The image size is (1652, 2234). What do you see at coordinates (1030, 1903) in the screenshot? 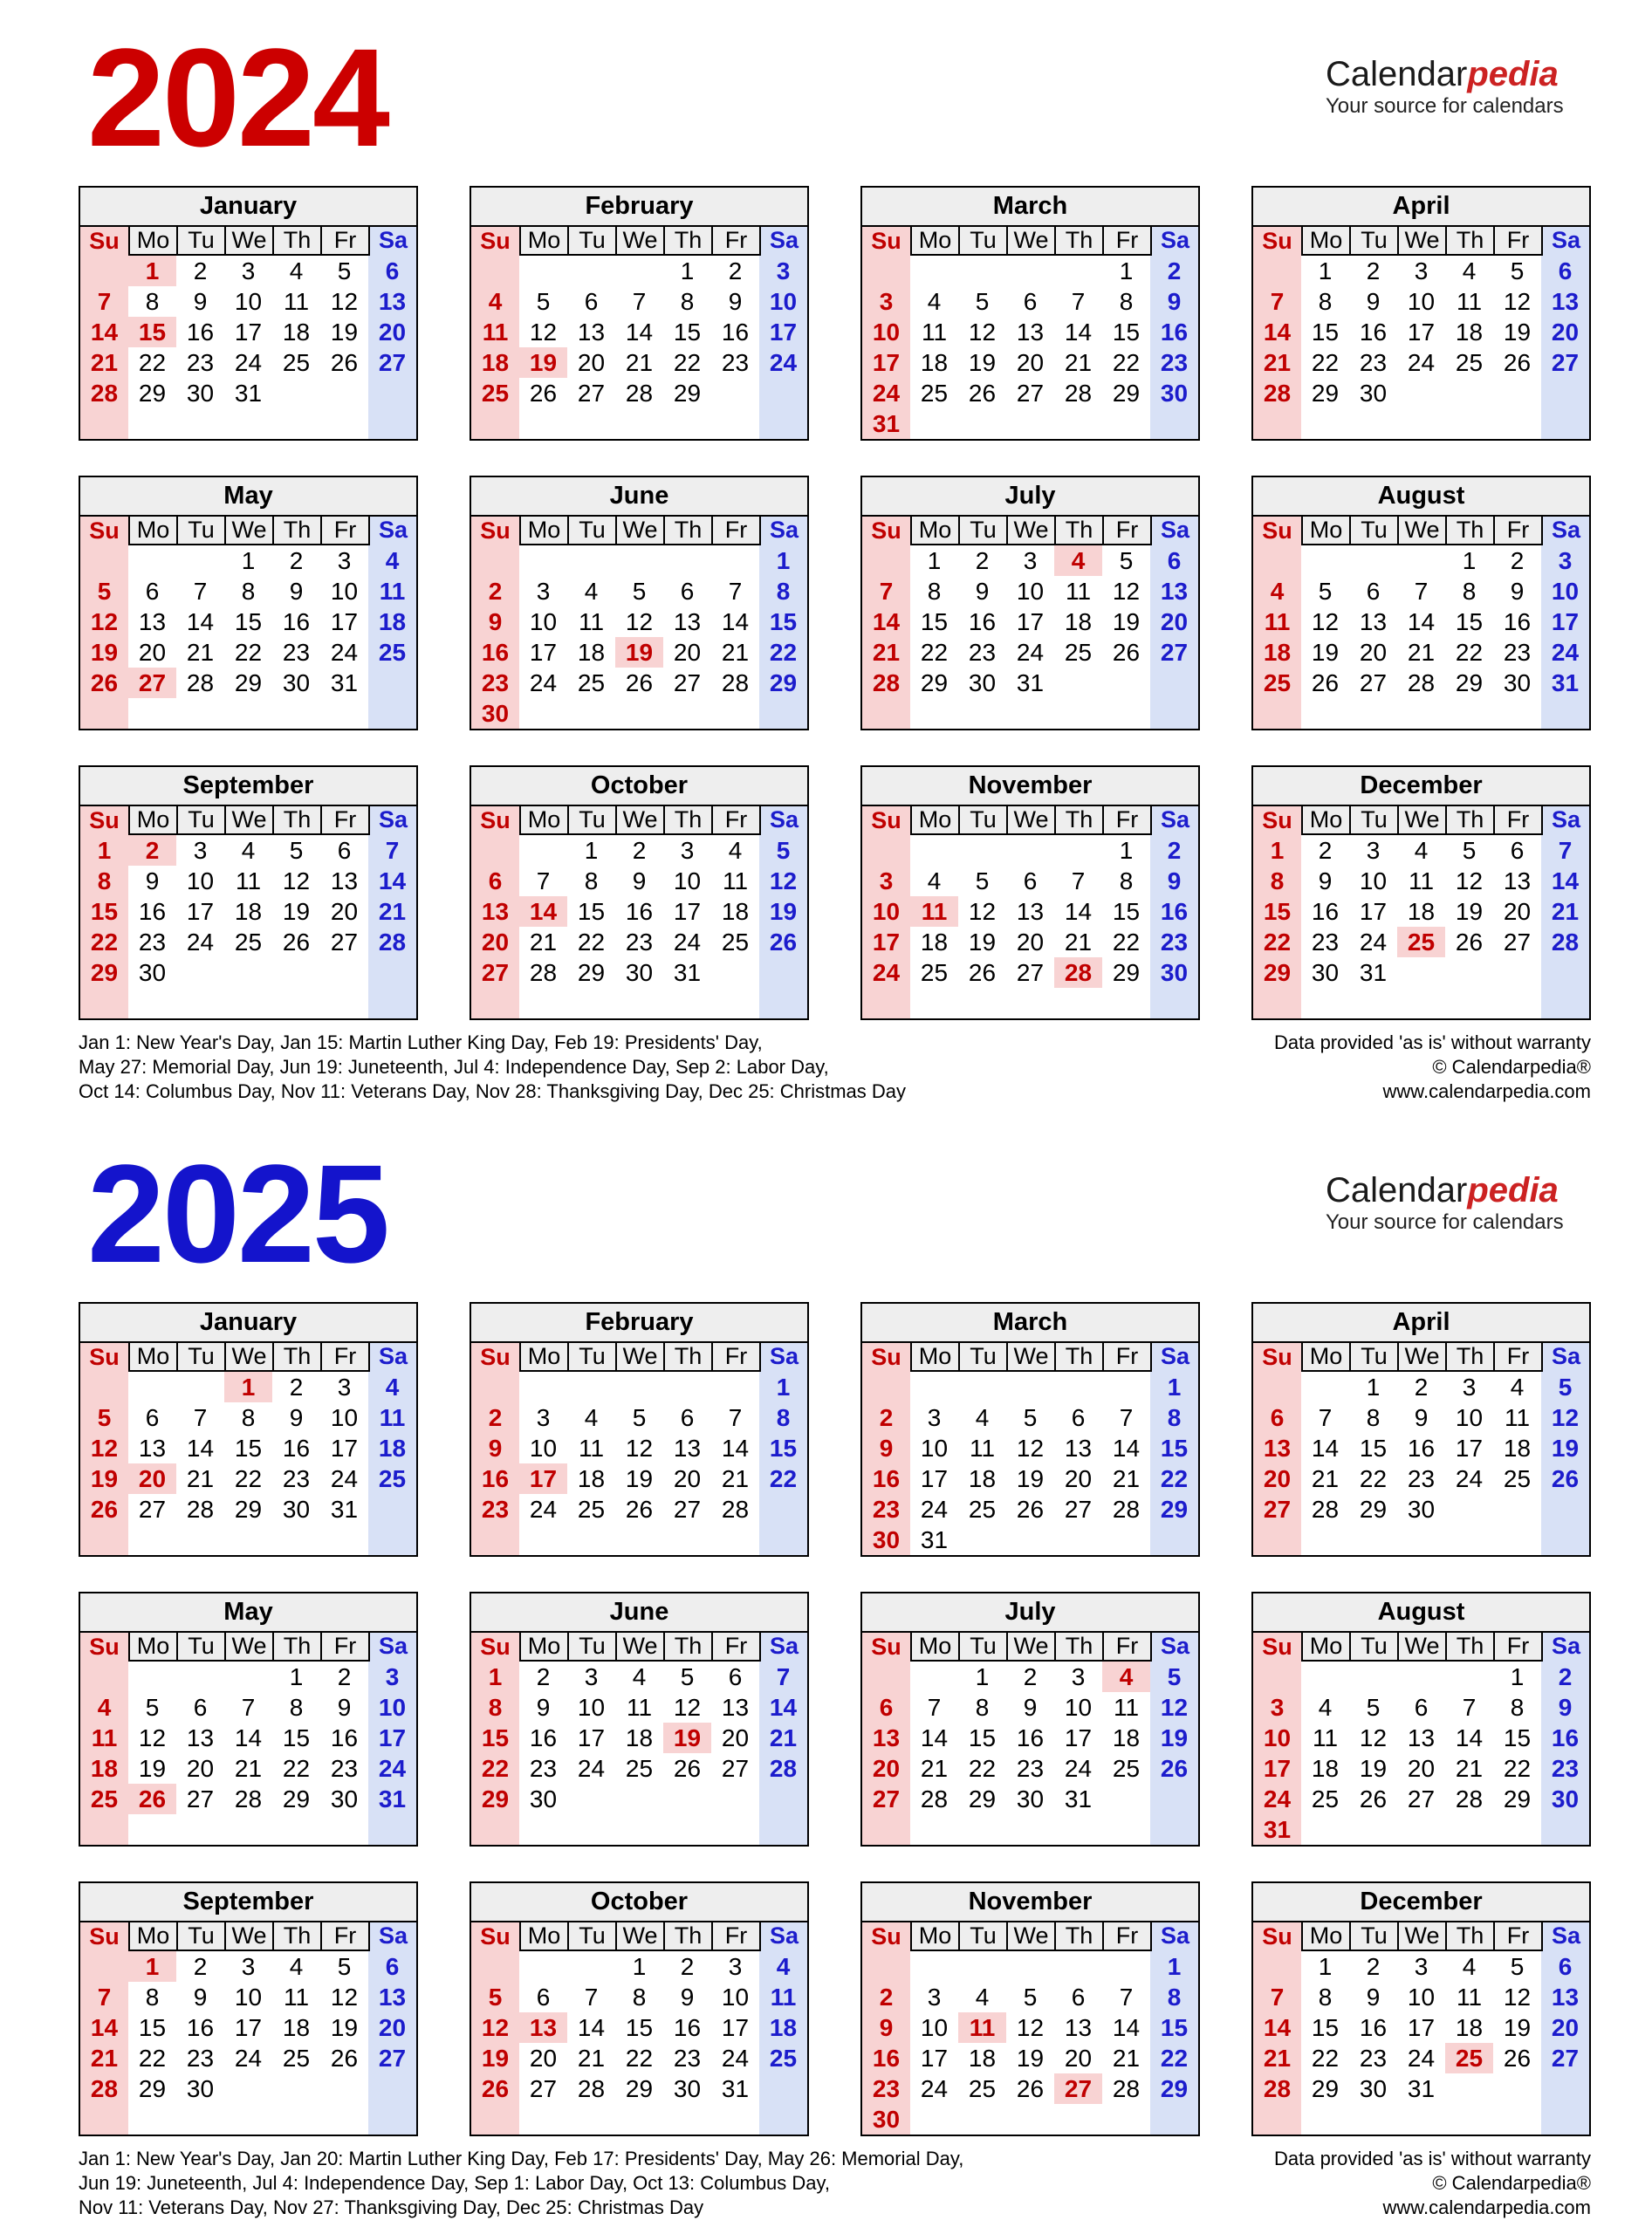
I see `month-title: November` at bounding box center [1030, 1903].